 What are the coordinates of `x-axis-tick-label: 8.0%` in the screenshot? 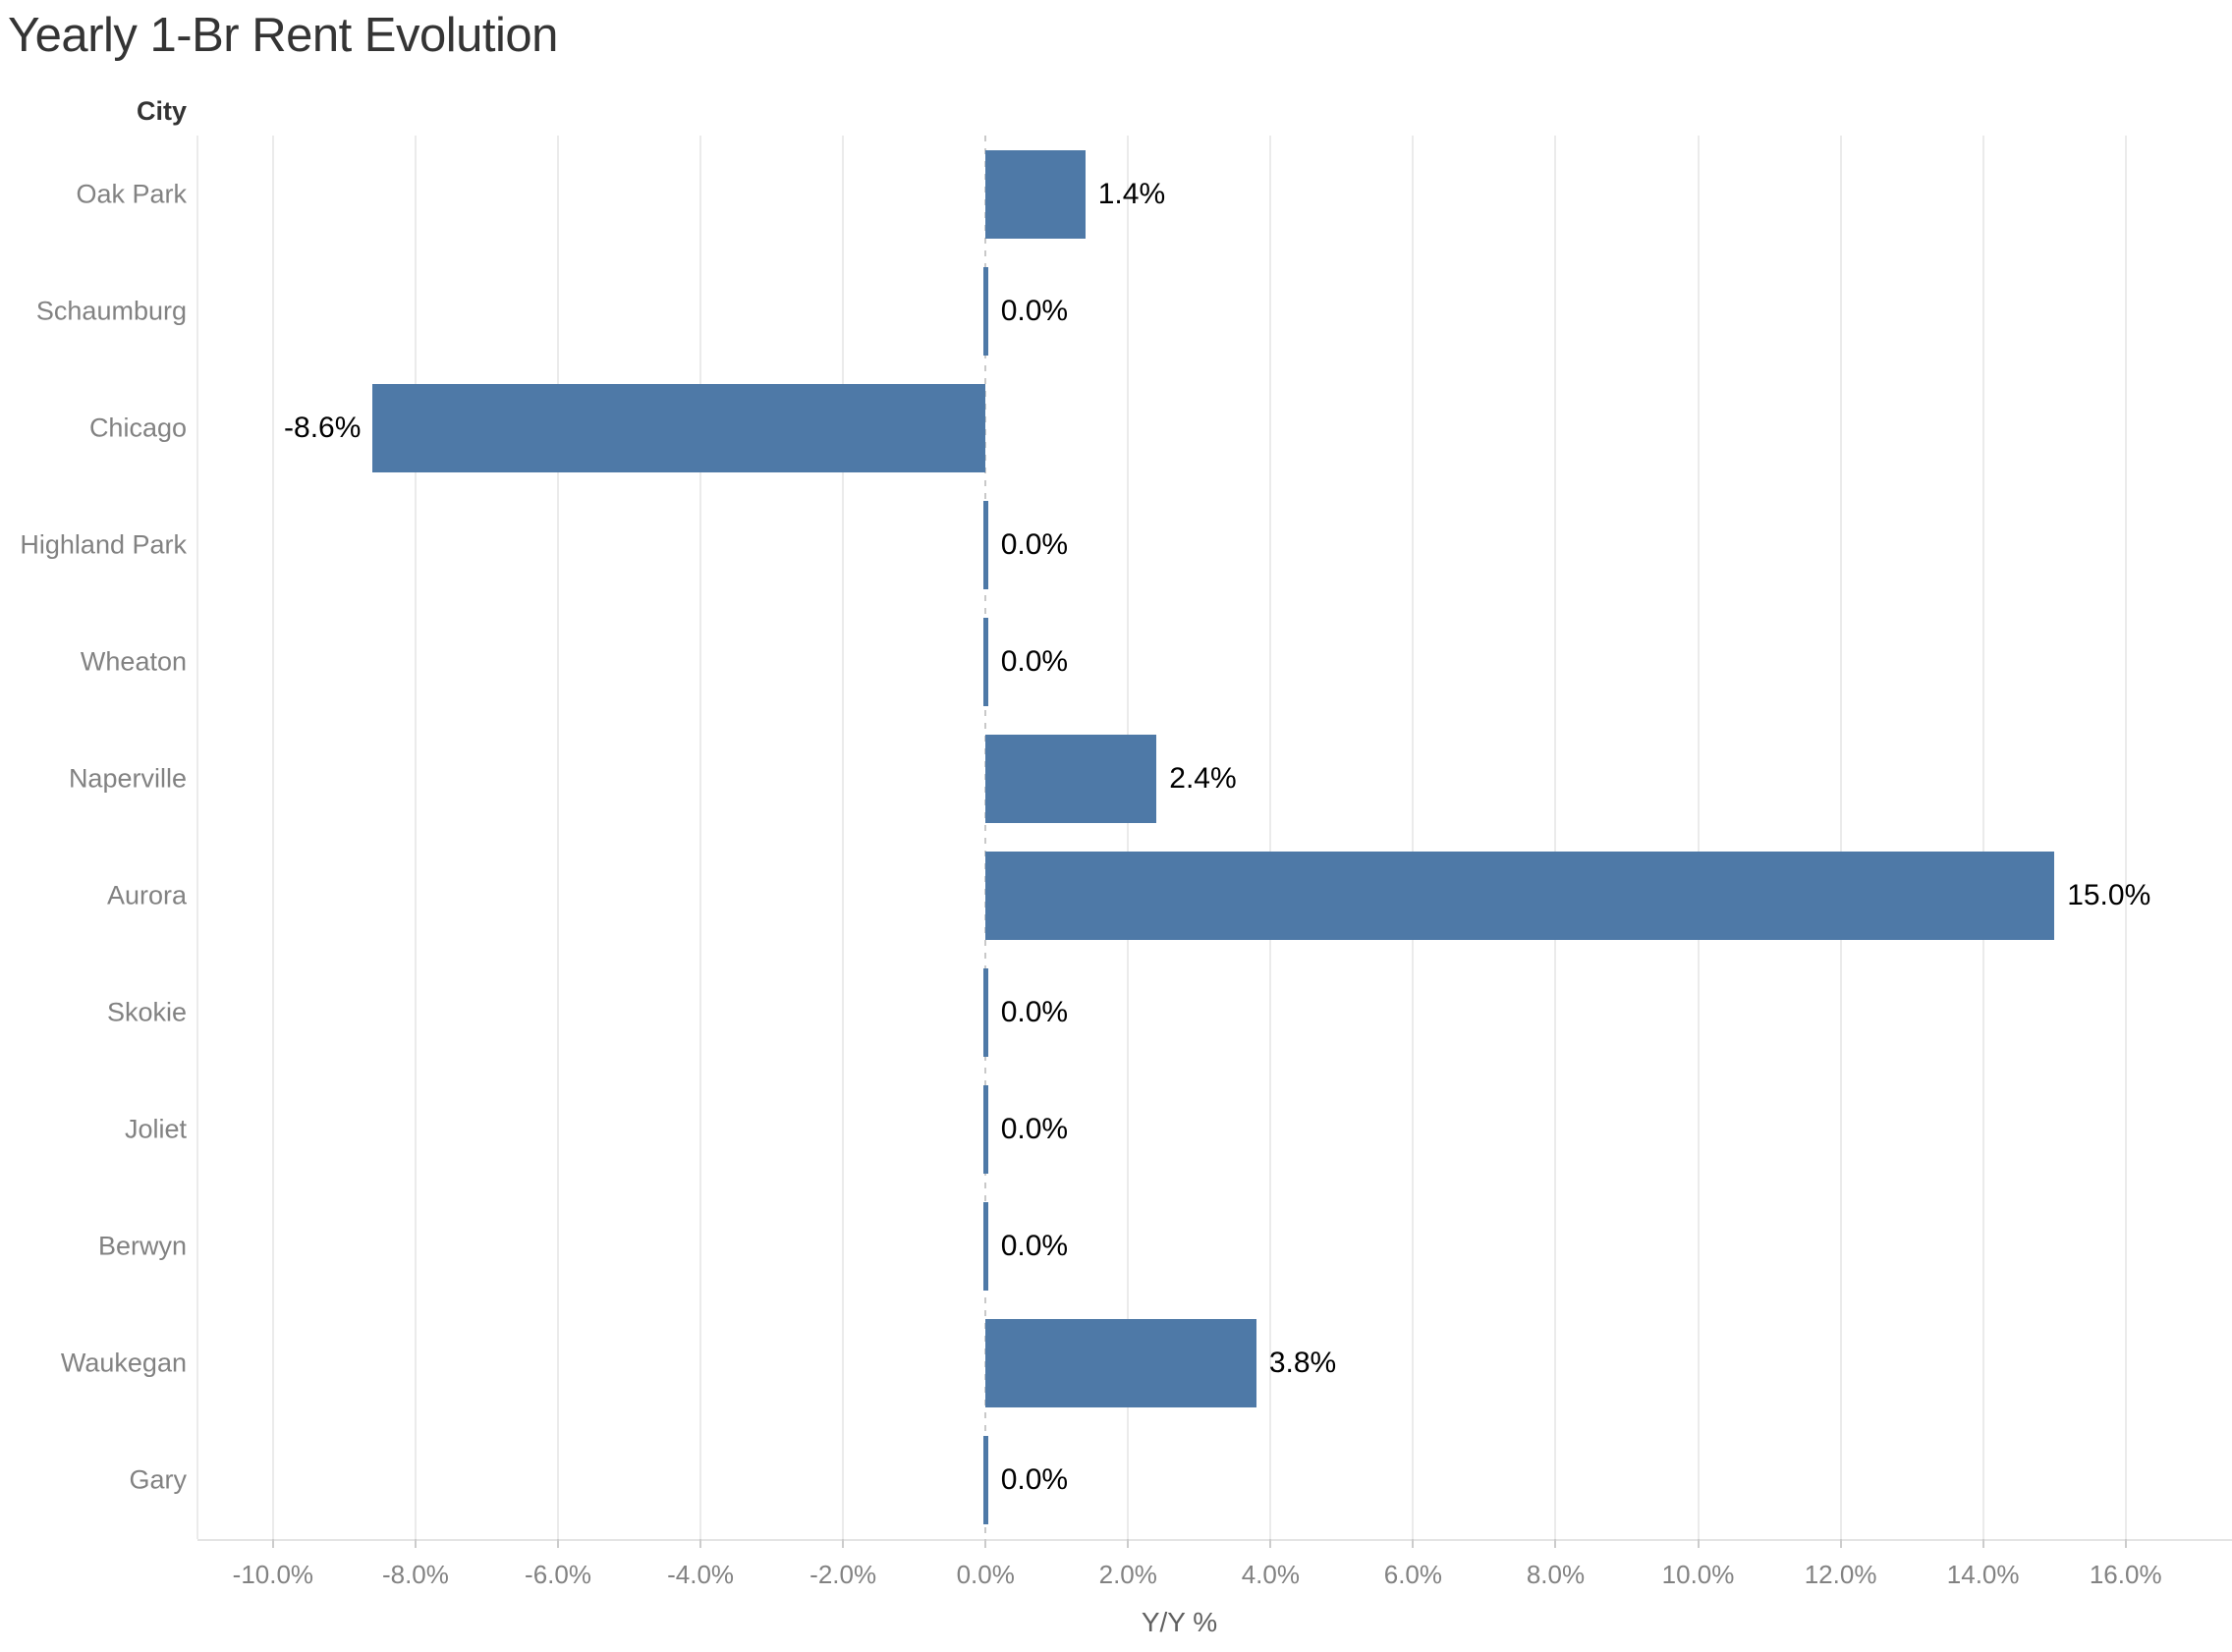 It's located at (1556, 1575).